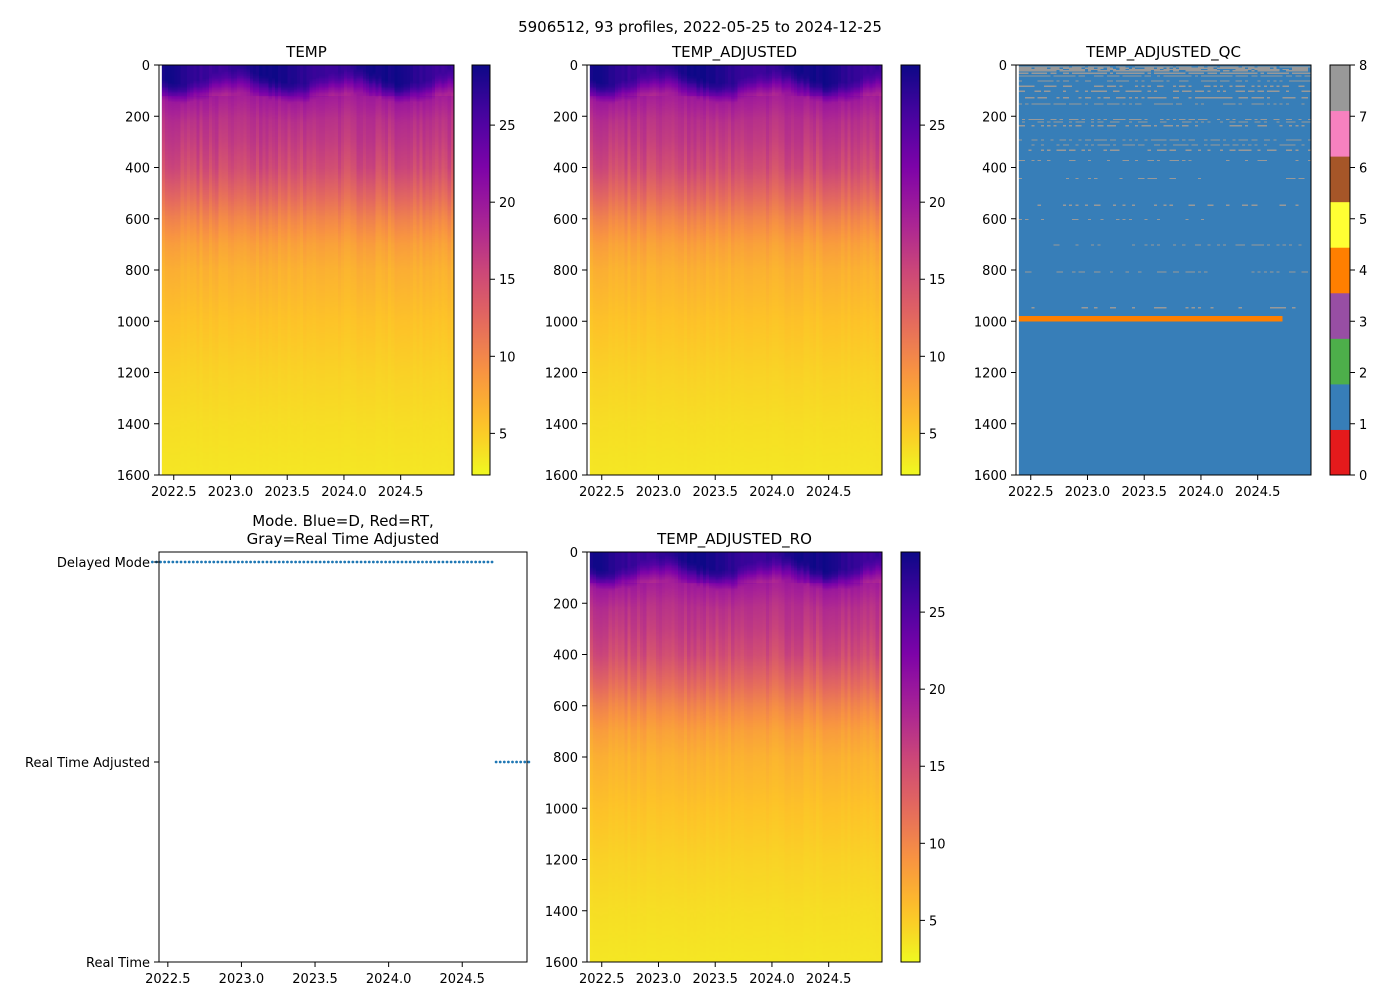 The image size is (1400, 1000). I want to click on colorbar-tick-label: 20, so click(507, 203).